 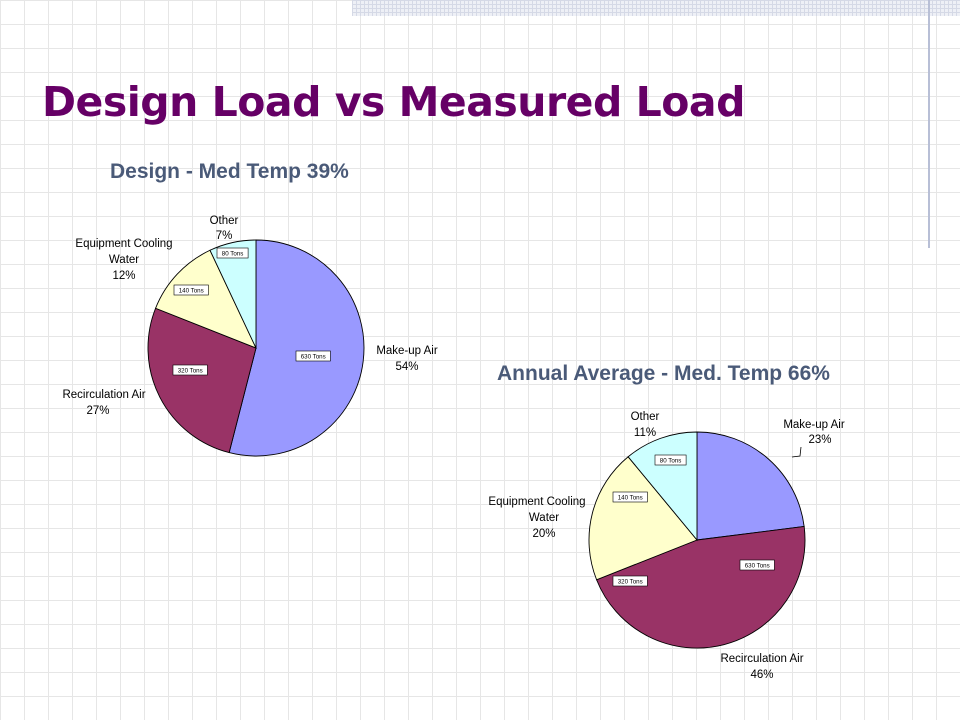 I want to click on pie2-extra-value-0-box, so click(x=670, y=460).